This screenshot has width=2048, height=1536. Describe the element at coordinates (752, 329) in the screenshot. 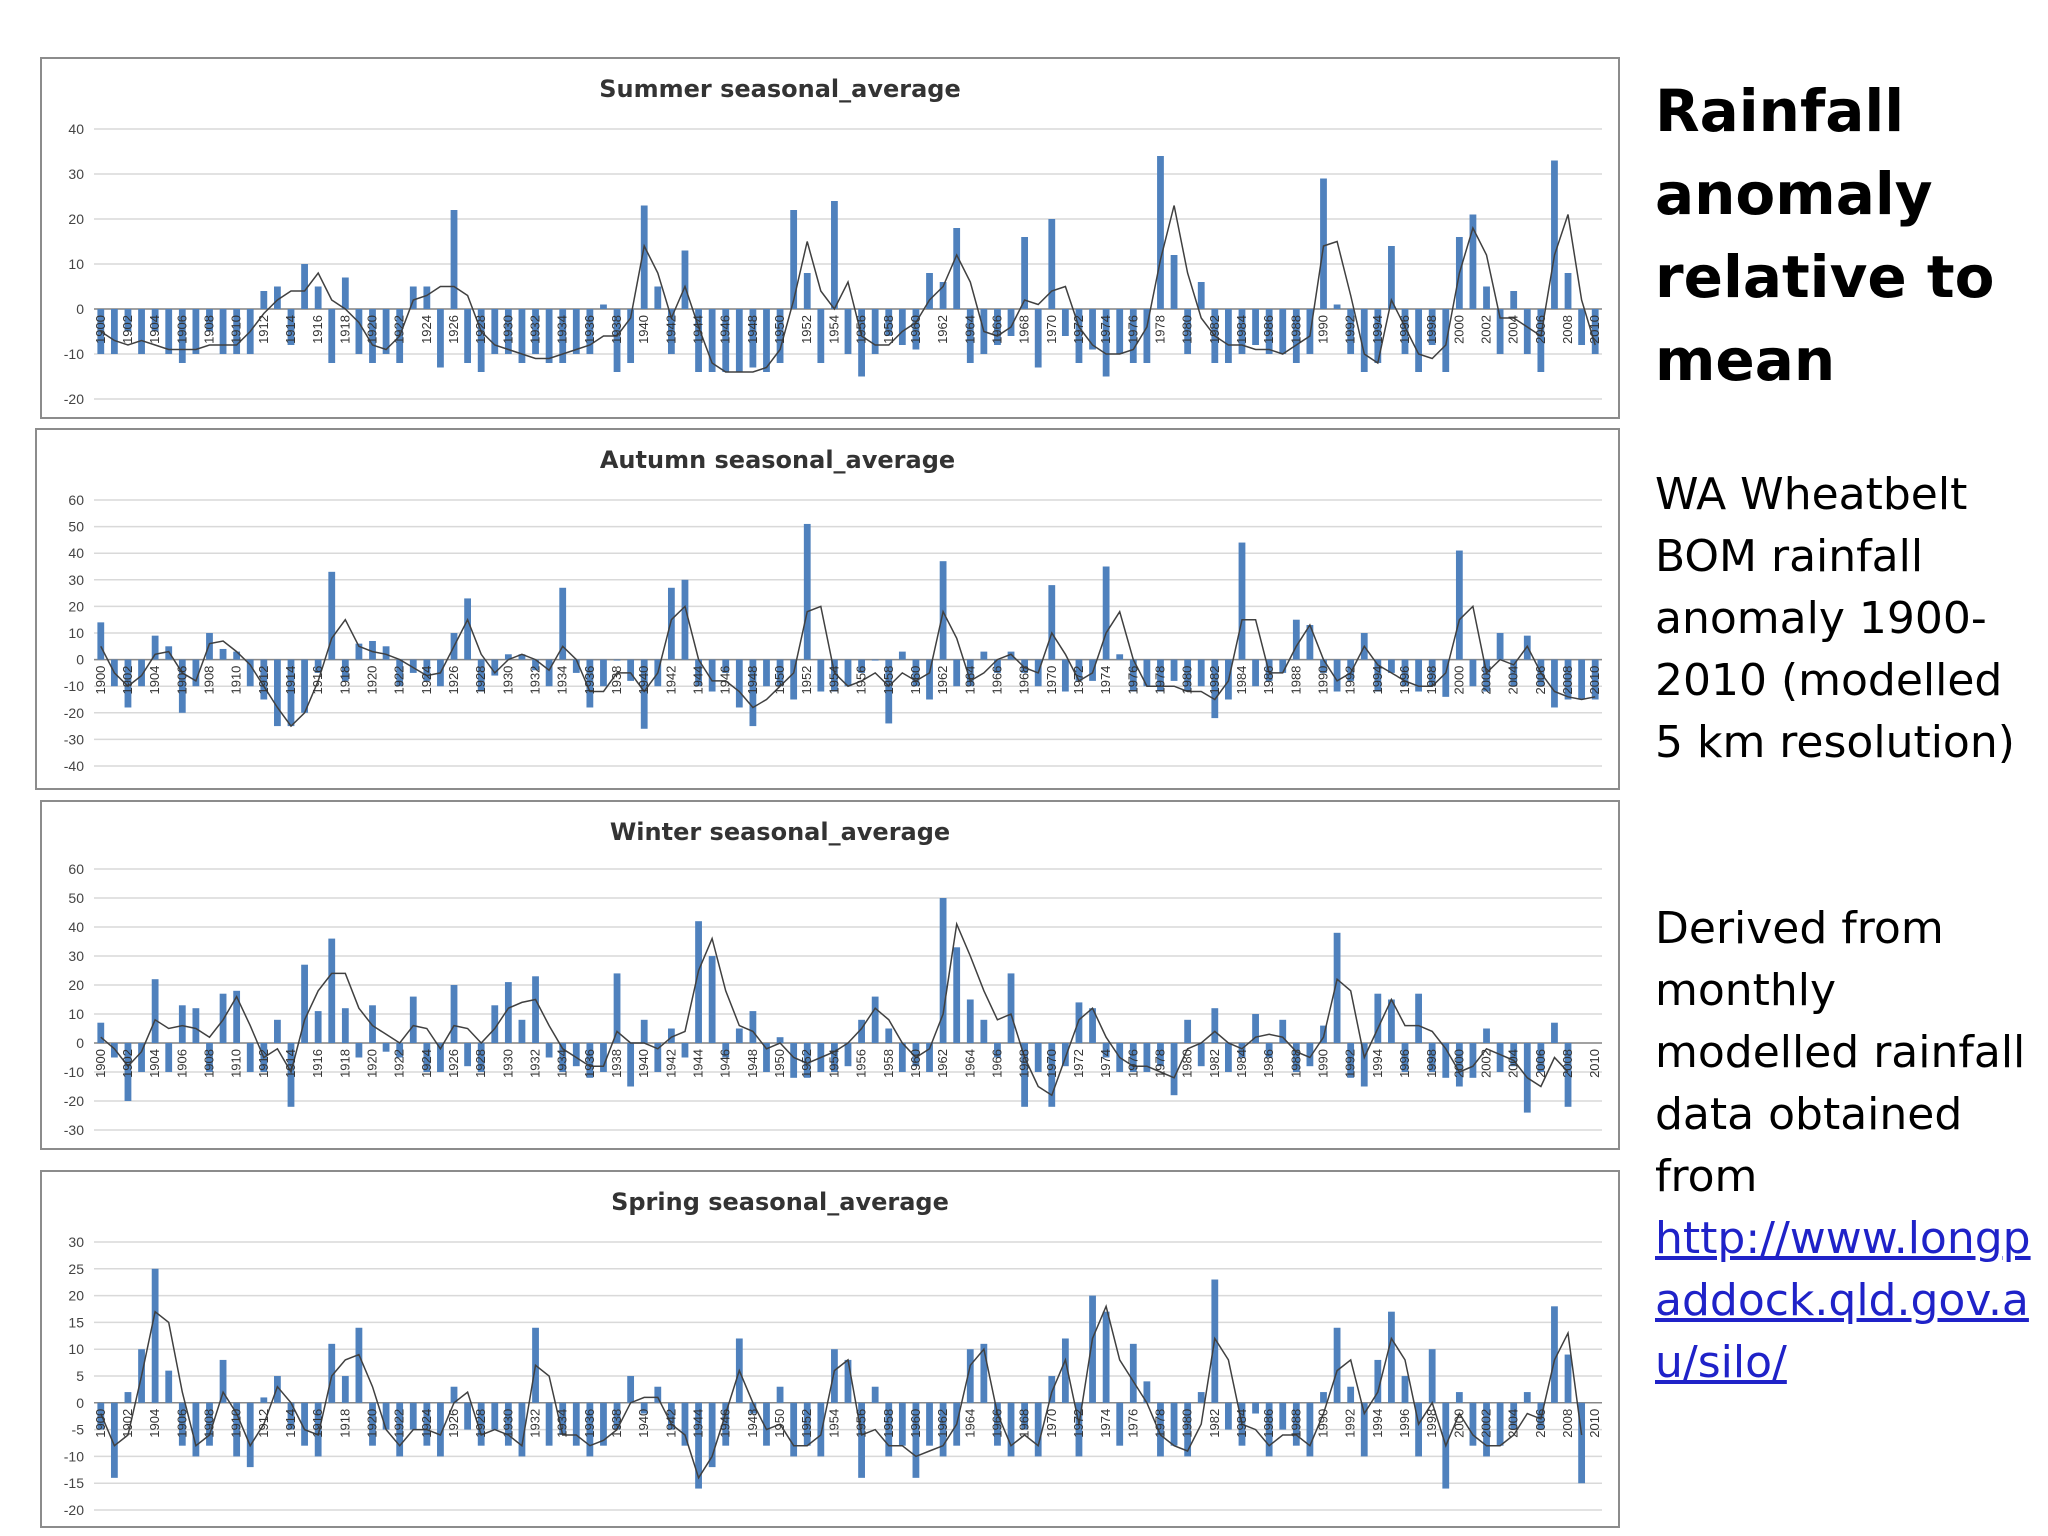

I see `x-tick-label: 1948` at that location.